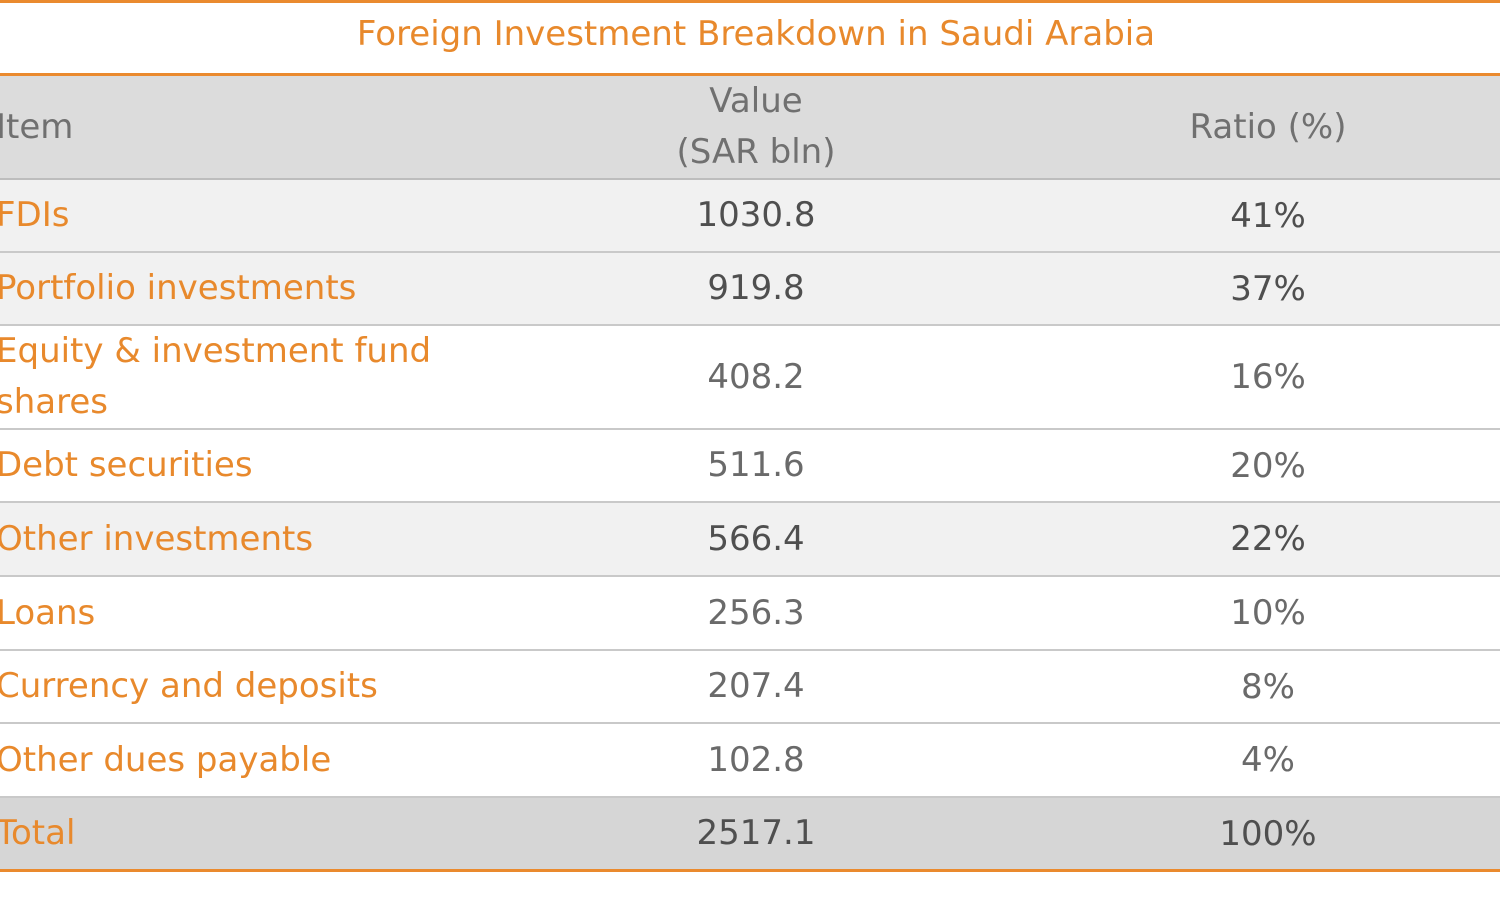 Image resolution: width=1500 pixels, height=900 pixels. I want to click on row-ratio-cell-text: 100%, so click(1268, 833).